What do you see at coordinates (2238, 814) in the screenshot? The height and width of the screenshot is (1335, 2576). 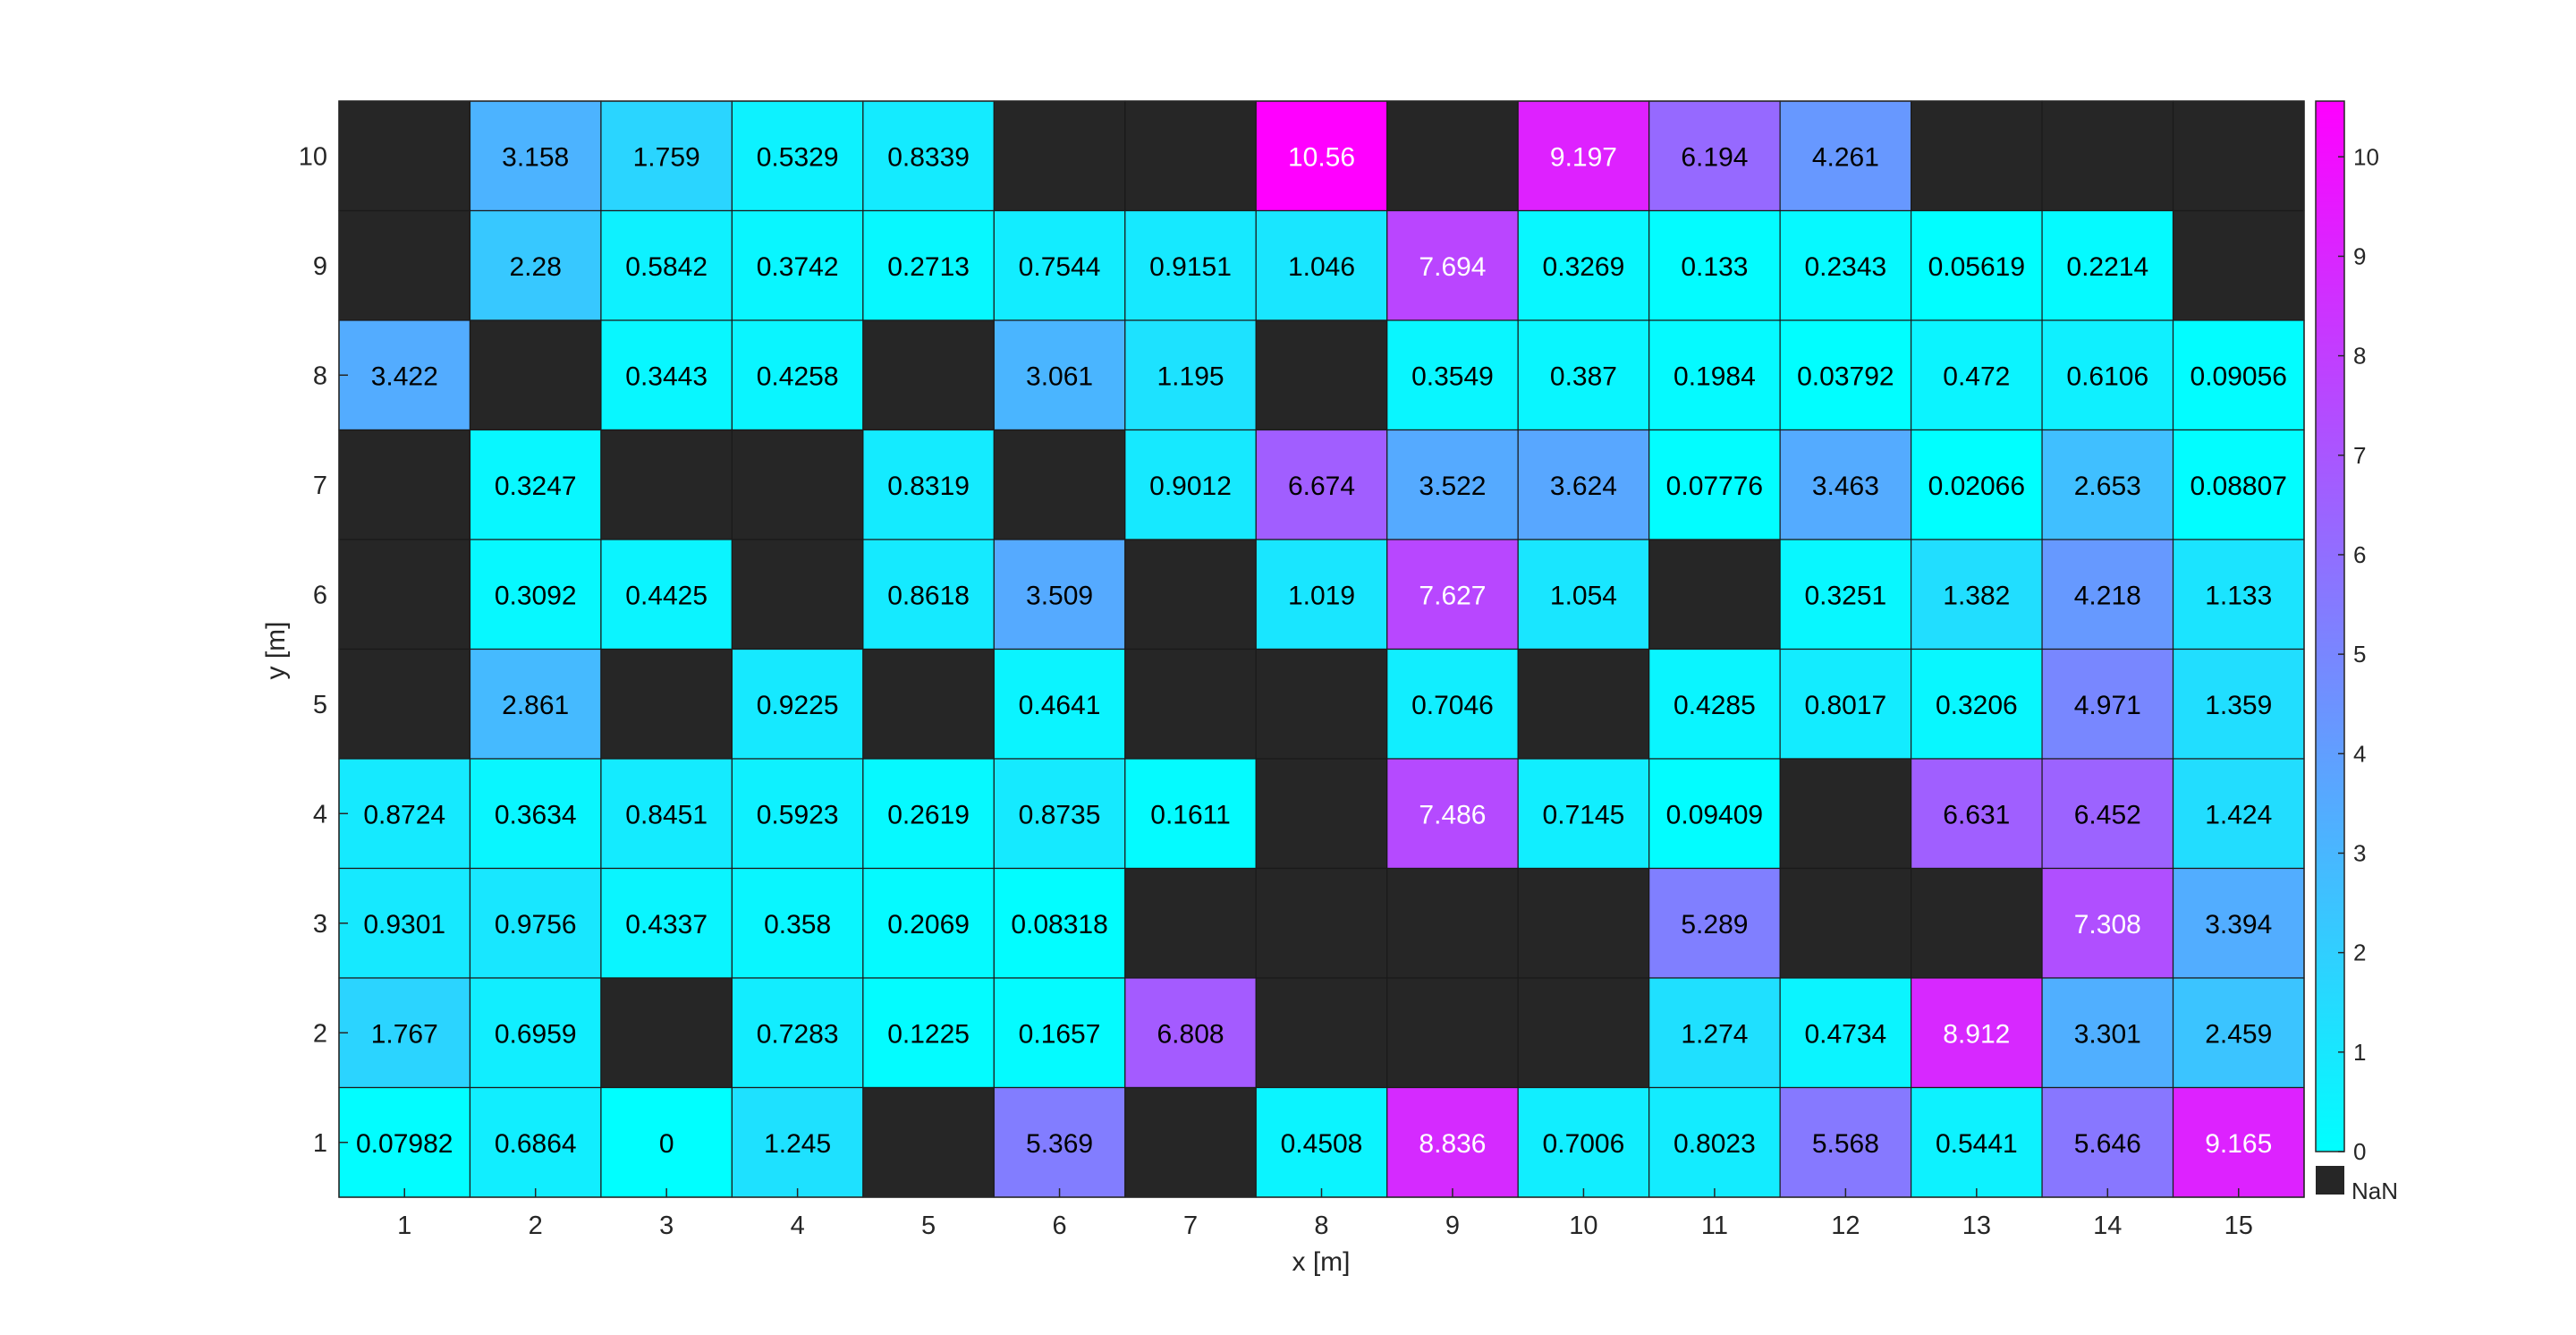 I see `cell-value-label: 1.424` at bounding box center [2238, 814].